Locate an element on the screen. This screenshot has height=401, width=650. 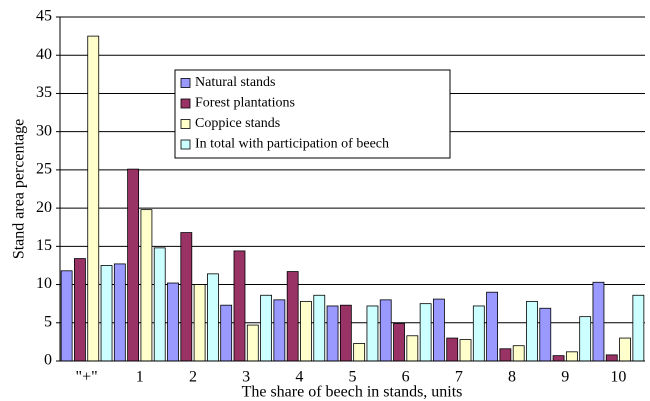
x-tick-label: "+" is located at coordinates (87, 377).